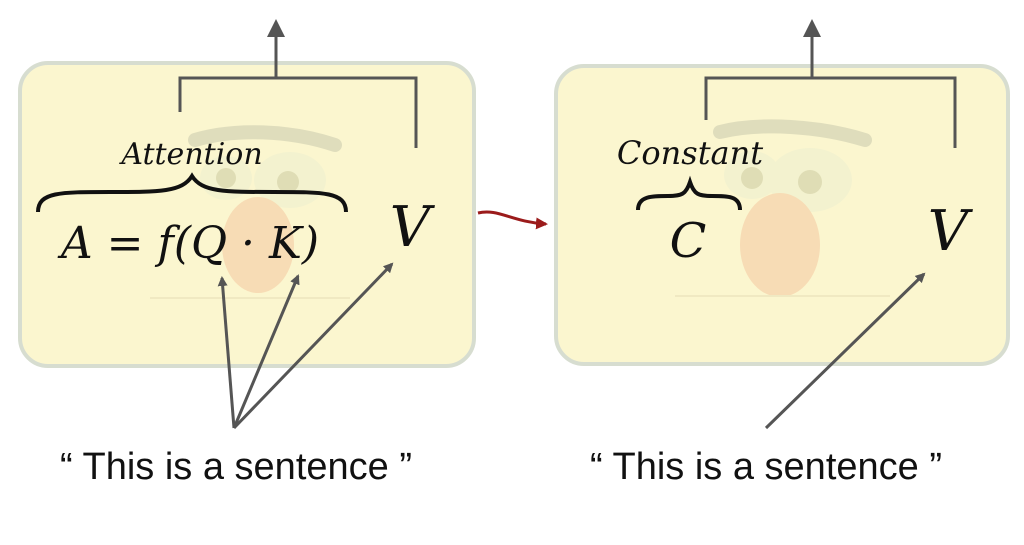  What do you see at coordinates (190, 154) in the screenshot?
I see `left-brace-label: Attention` at bounding box center [190, 154].